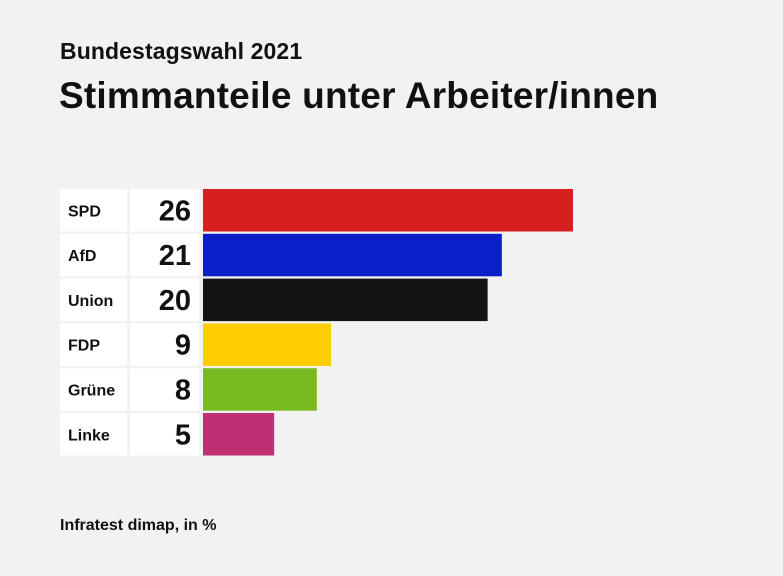  Describe the element at coordinates (175, 211) in the screenshot. I see `value-label-spd: 26` at that location.